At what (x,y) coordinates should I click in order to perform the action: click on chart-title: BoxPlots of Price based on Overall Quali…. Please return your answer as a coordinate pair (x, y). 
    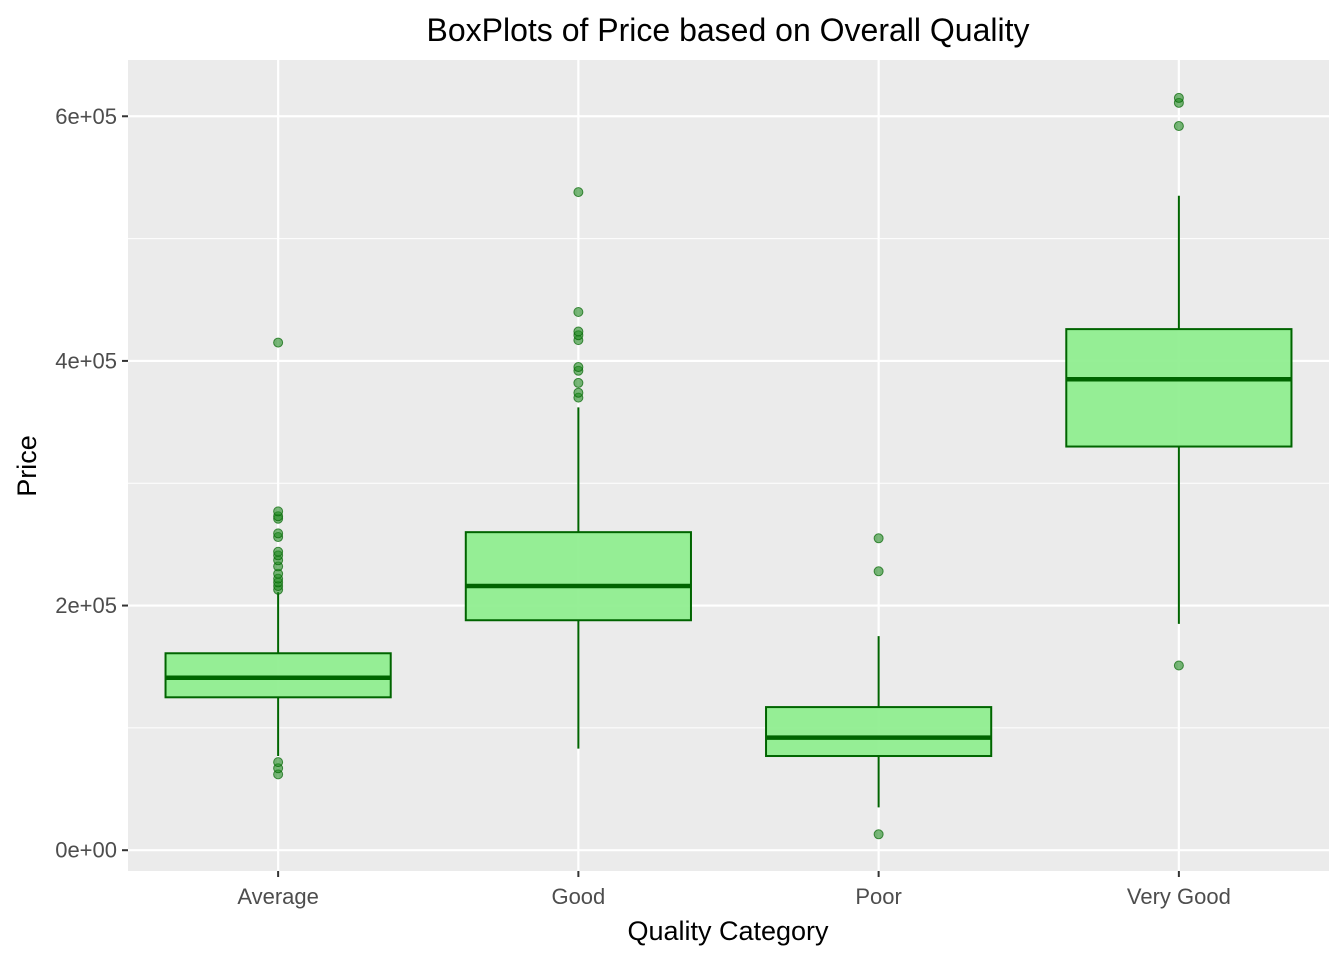
    Looking at the image, I should click on (728, 30).